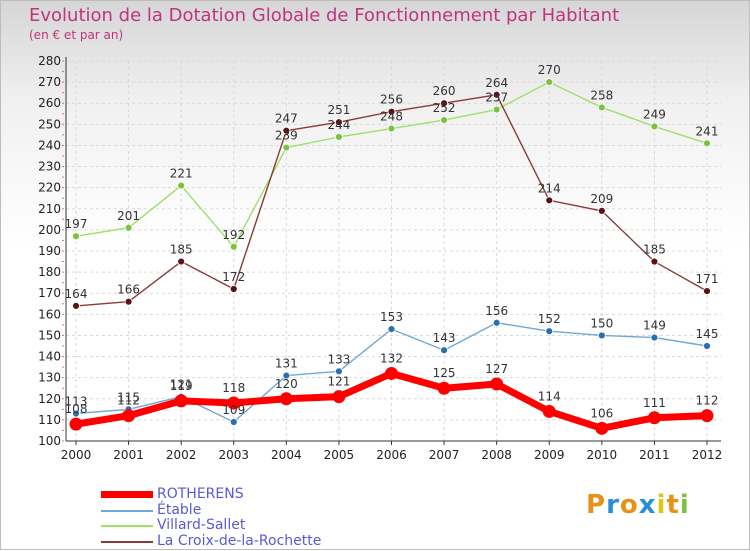  Describe the element at coordinates (286, 364) in the screenshot. I see `data-label: 131` at that location.